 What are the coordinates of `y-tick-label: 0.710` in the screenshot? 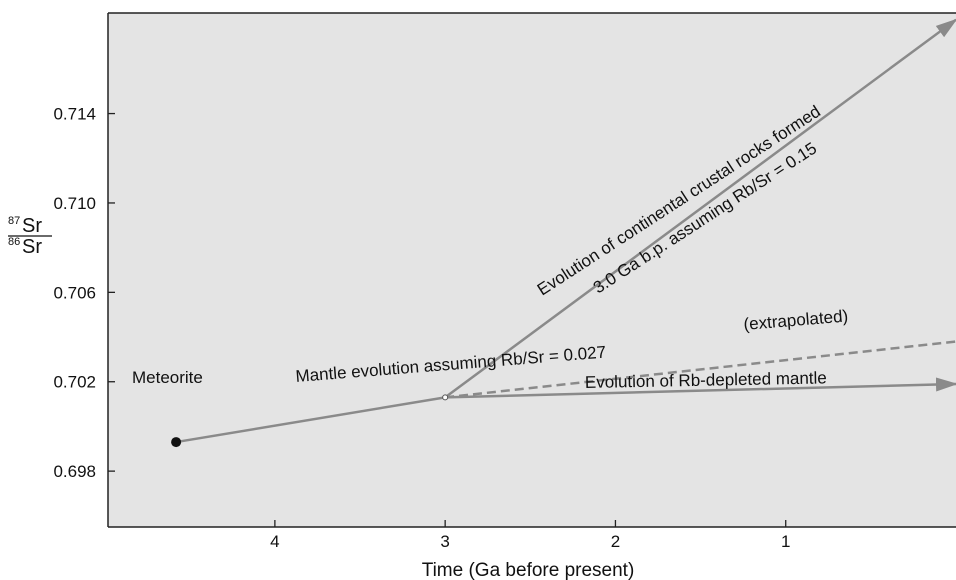 It's located at (74, 203).